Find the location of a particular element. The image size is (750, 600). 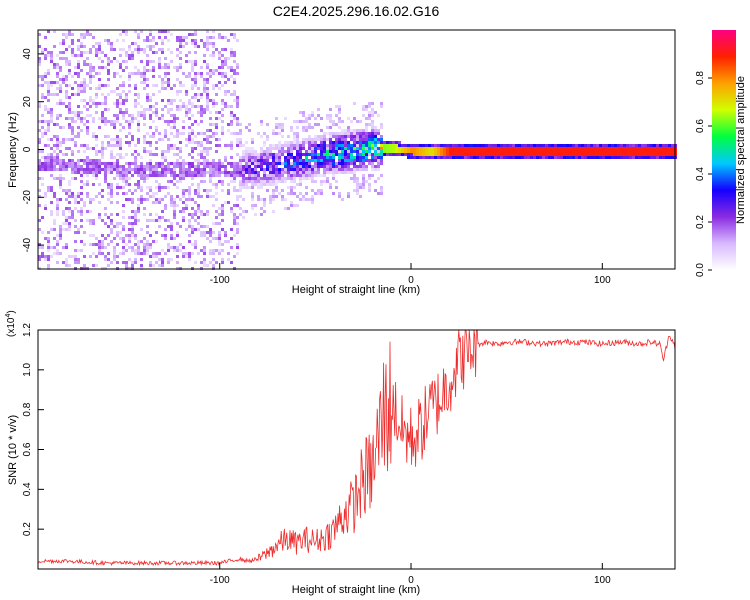

colorbar-tick-label: 0.0 is located at coordinates (700, 270).